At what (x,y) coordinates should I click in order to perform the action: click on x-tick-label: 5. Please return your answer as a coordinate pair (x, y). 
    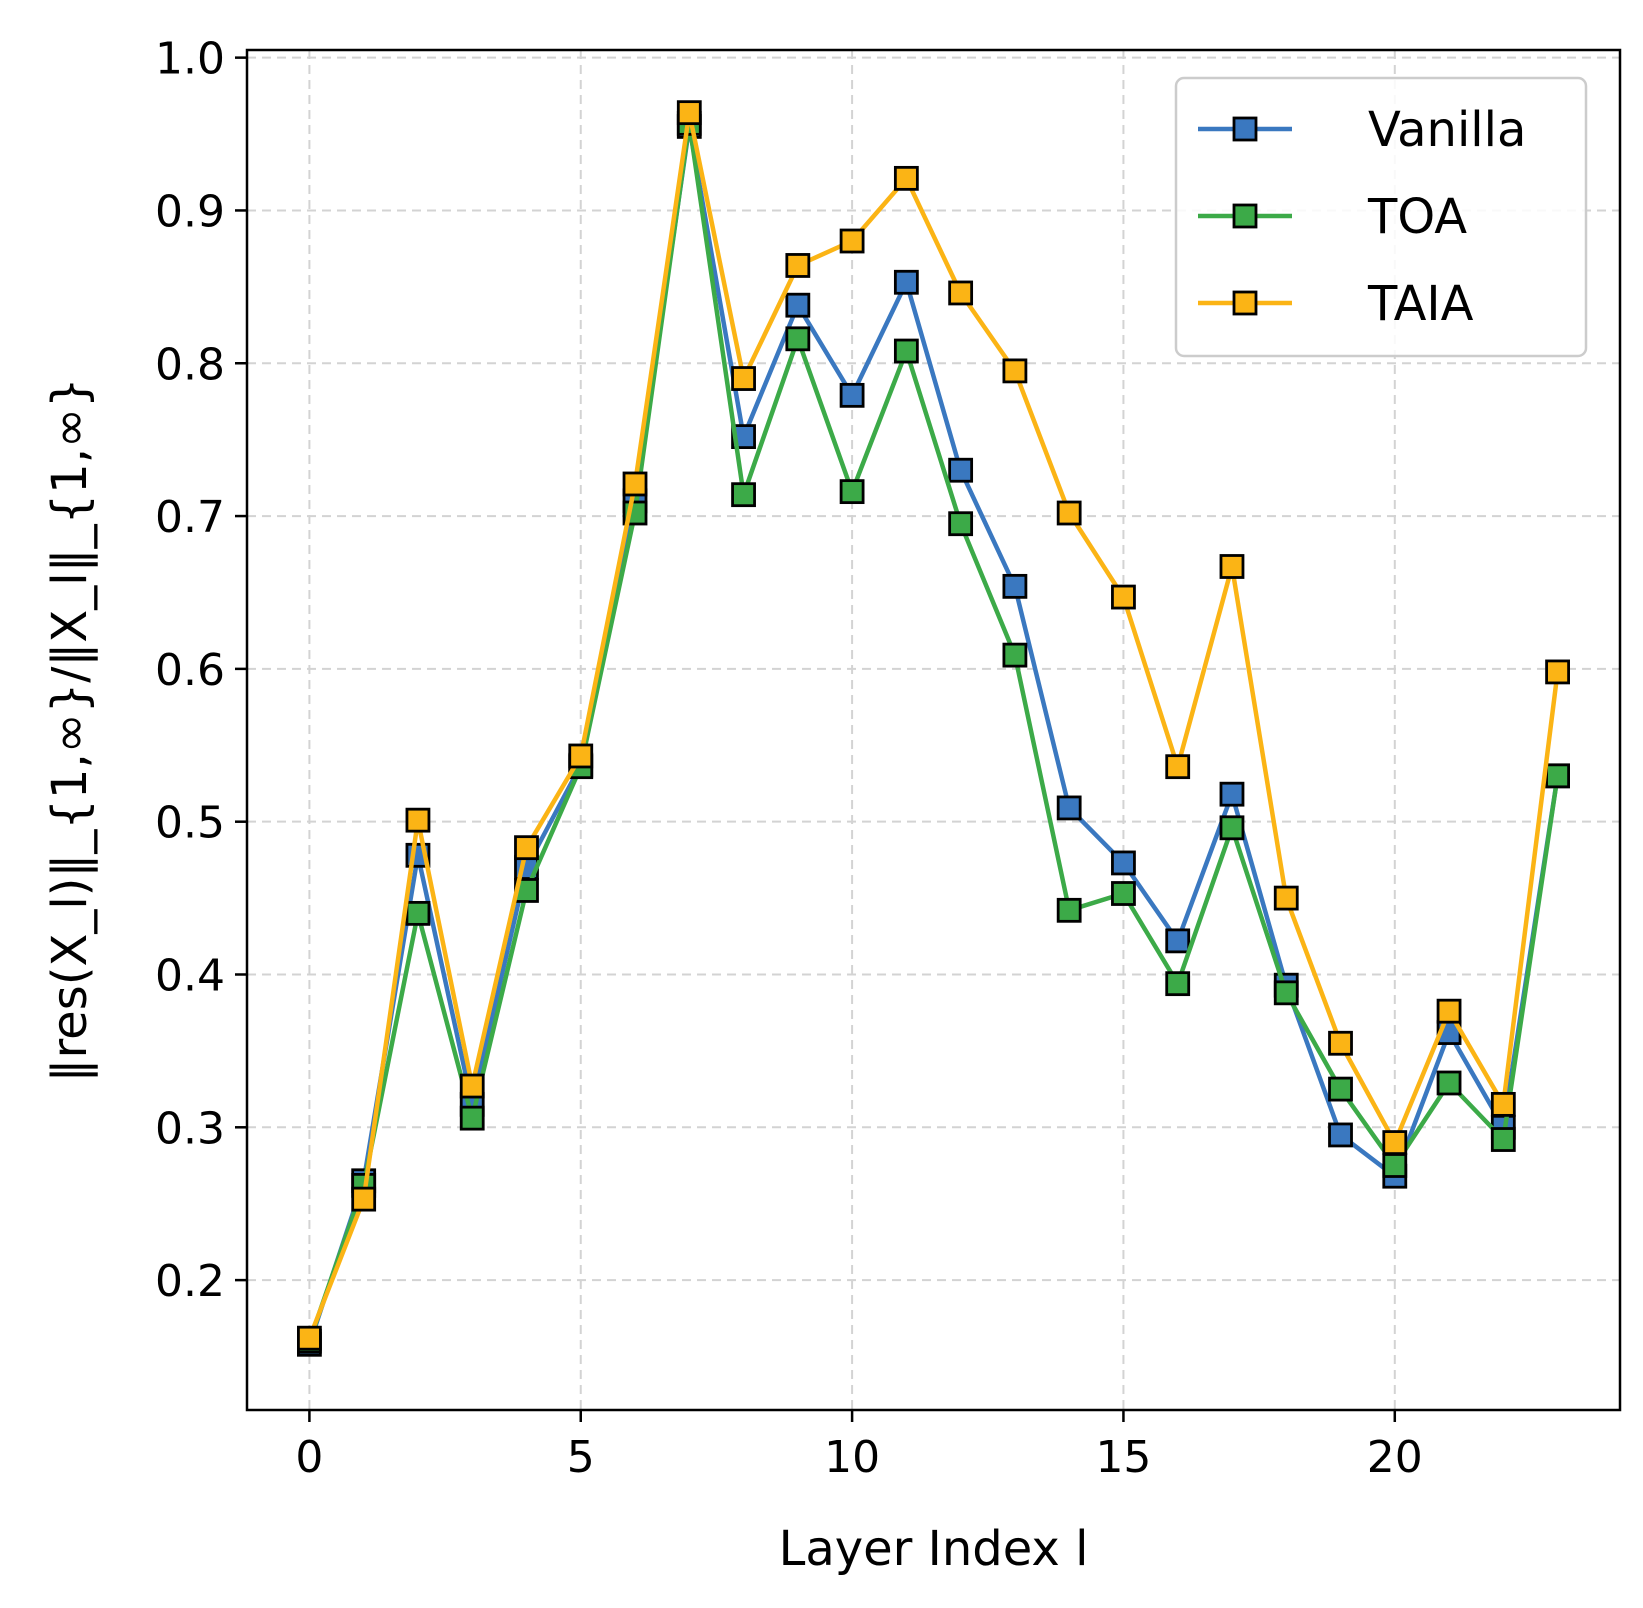
    Looking at the image, I should click on (581, 1457).